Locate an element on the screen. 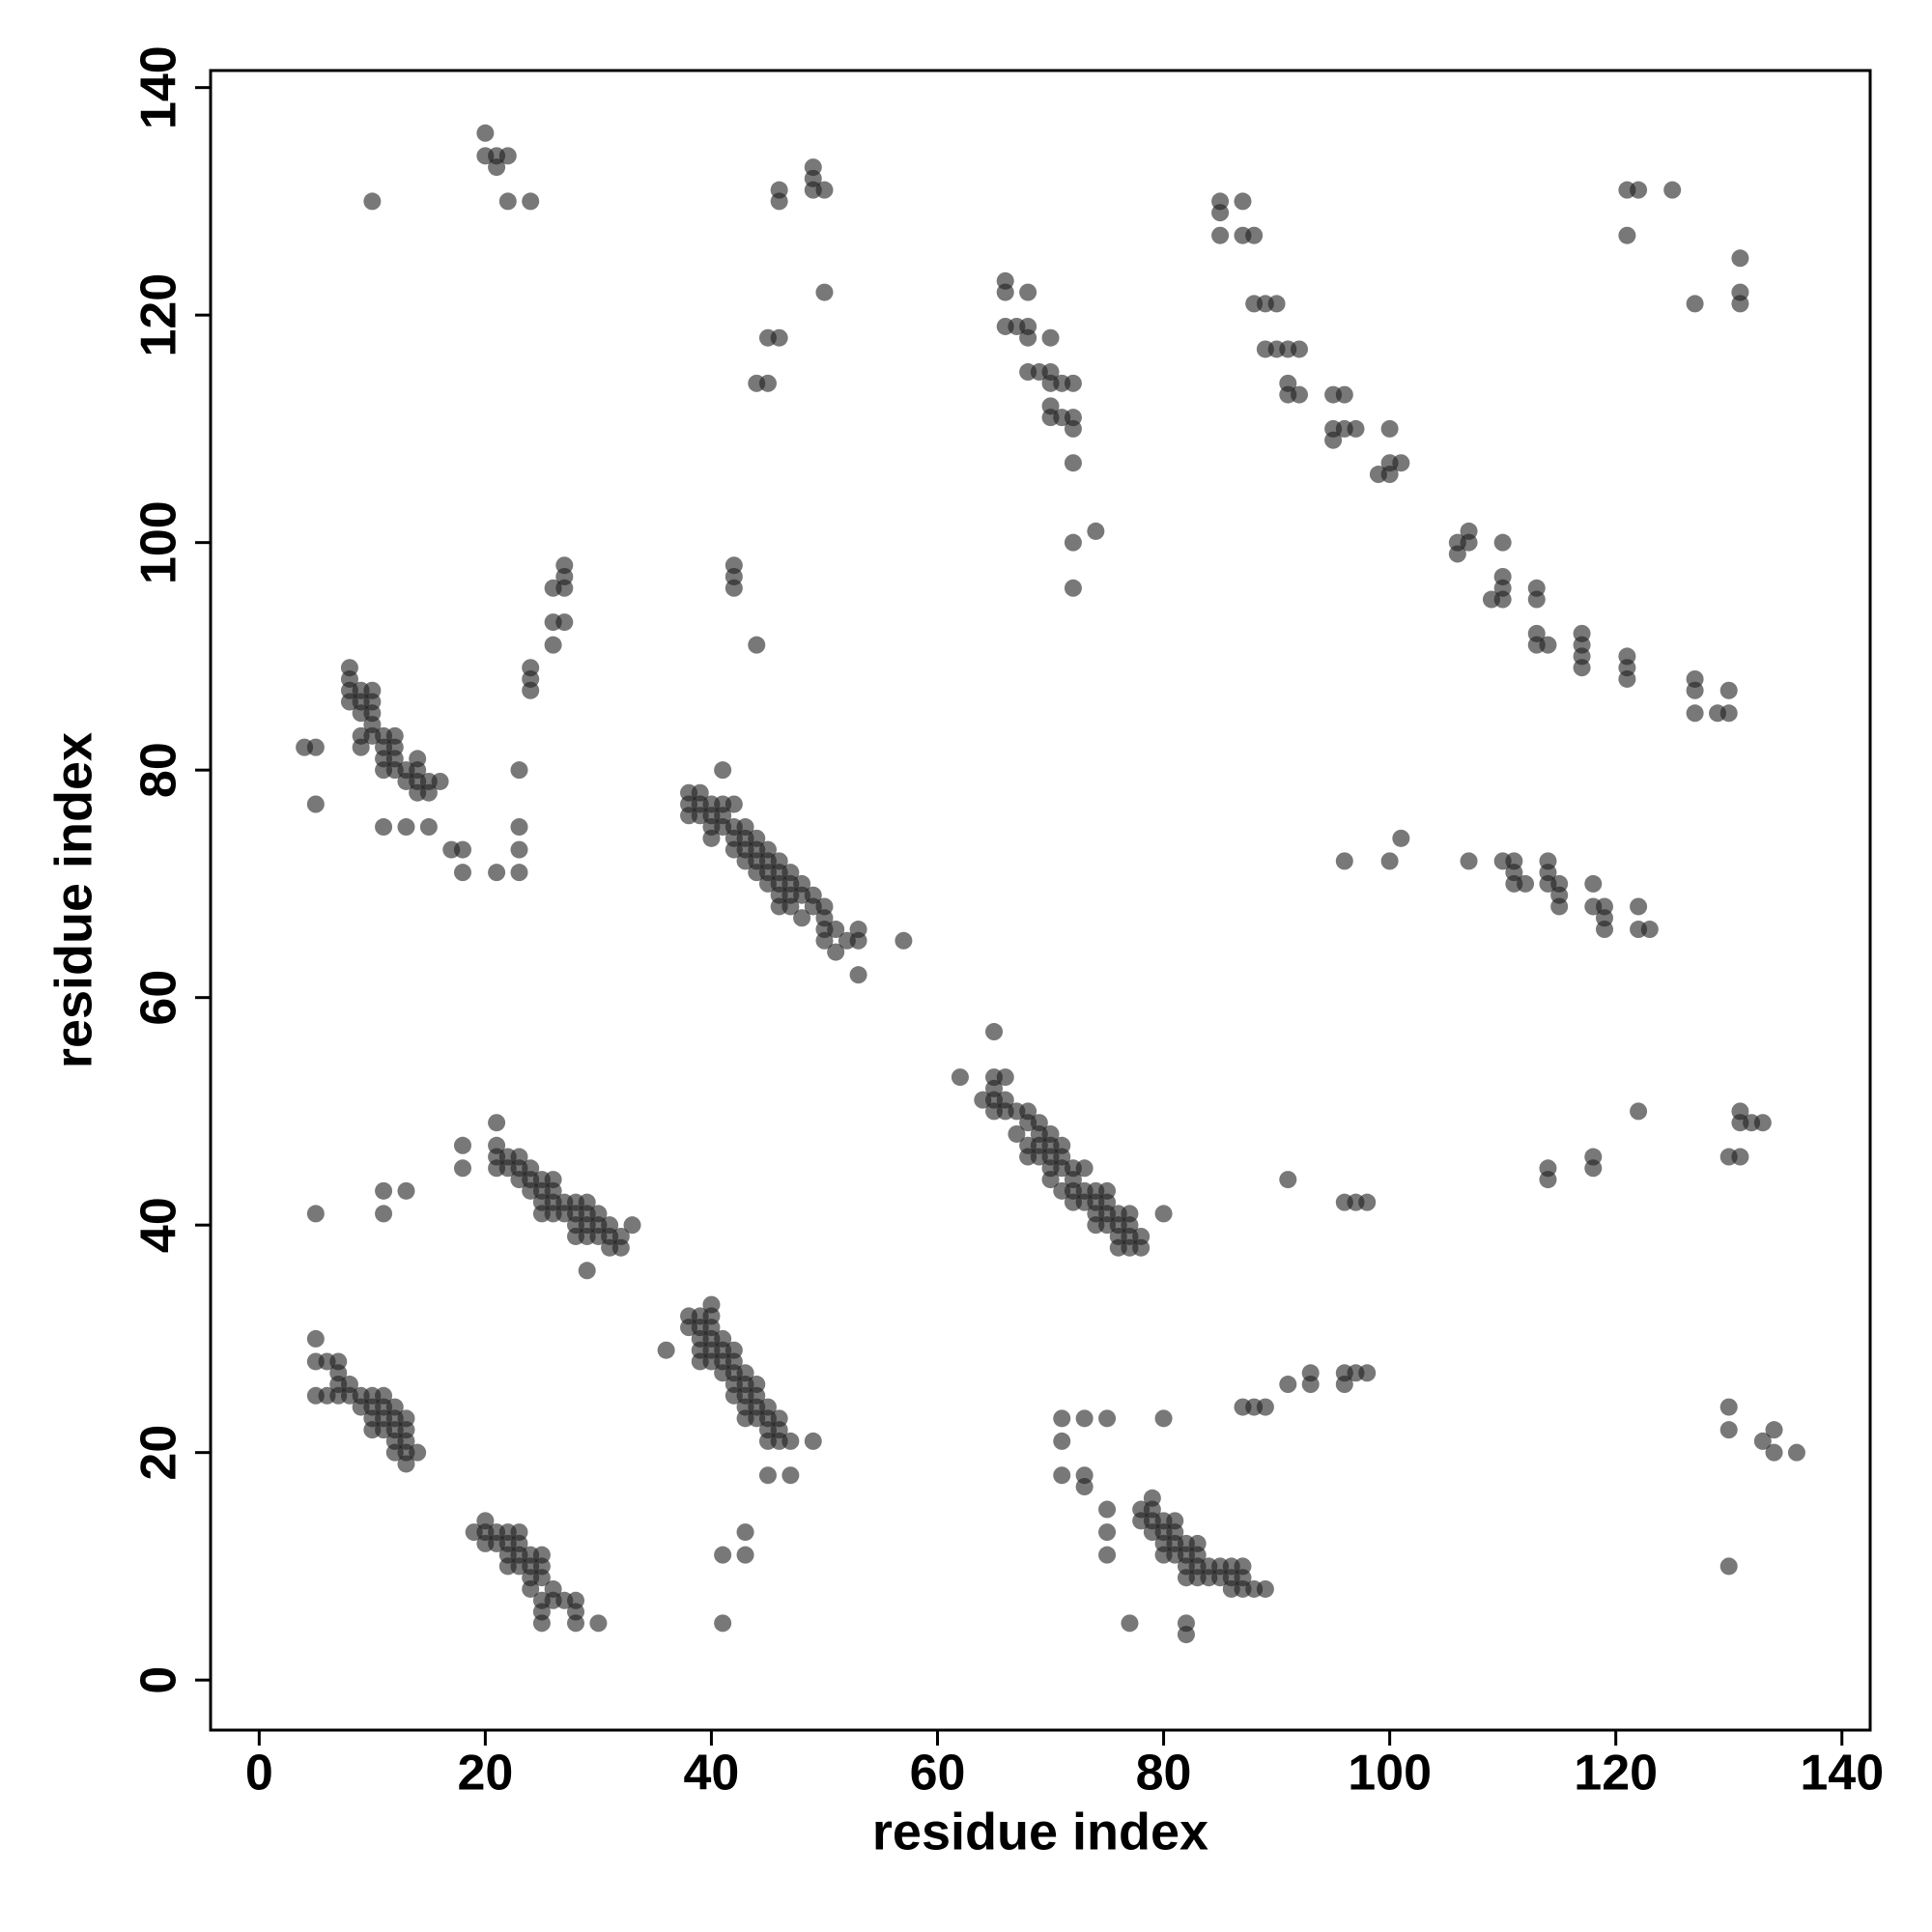  x-tick-label: 20 is located at coordinates (485, 1774).